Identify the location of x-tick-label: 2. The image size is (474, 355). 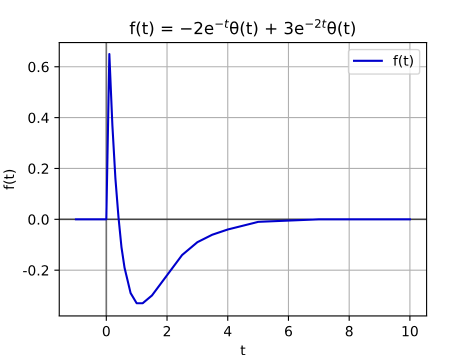
(167, 331).